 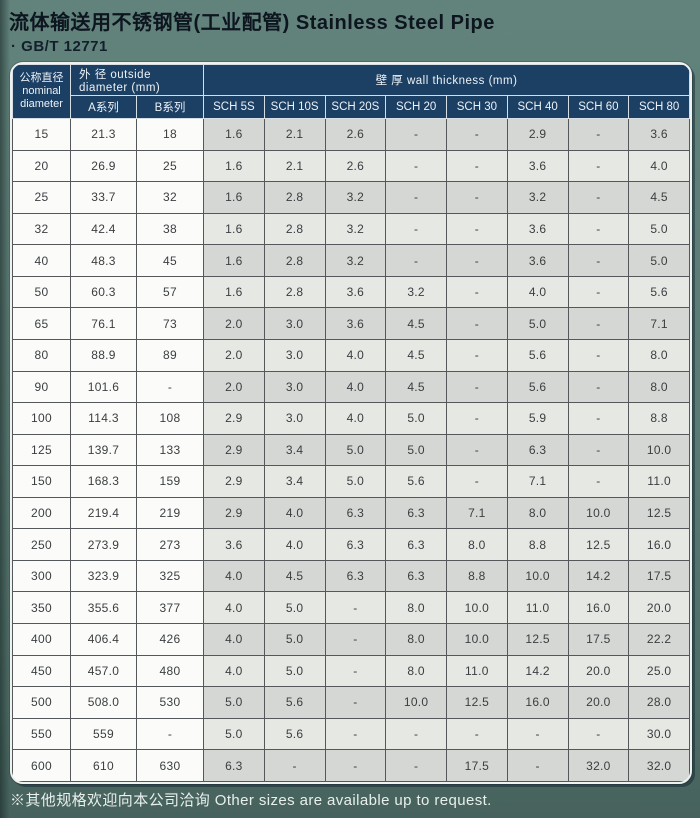 What do you see at coordinates (598, 765) in the screenshot?
I see `table-cell: 32.0` at bounding box center [598, 765].